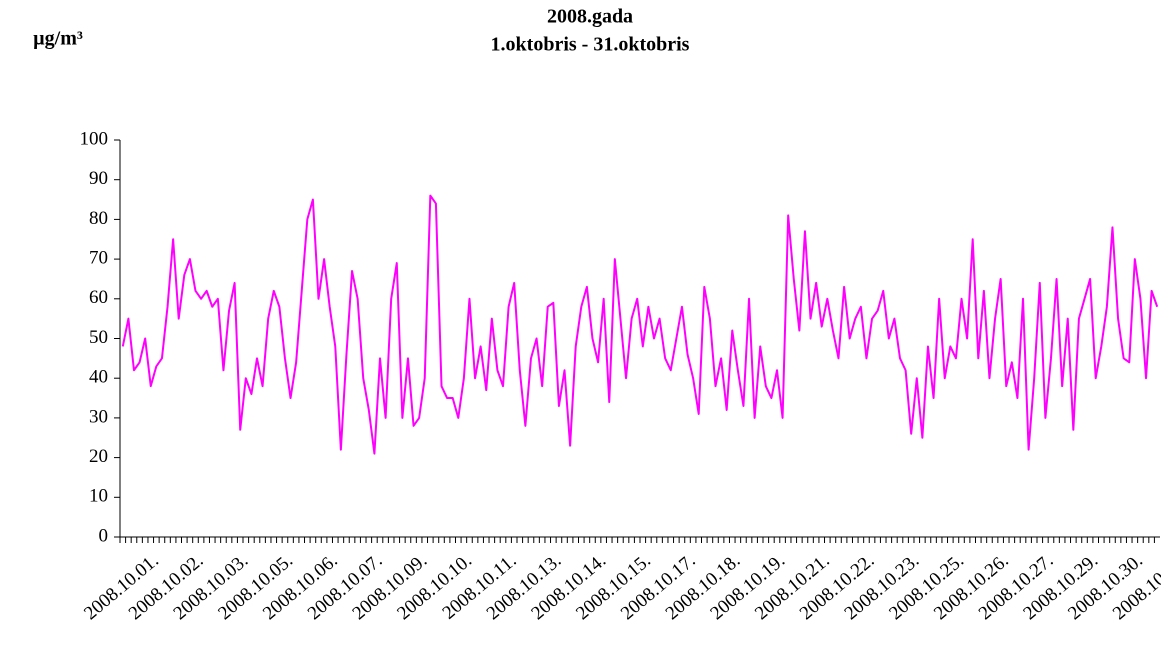  What do you see at coordinates (104, 535) in the screenshot?
I see `y-tick-label: 0` at bounding box center [104, 535].